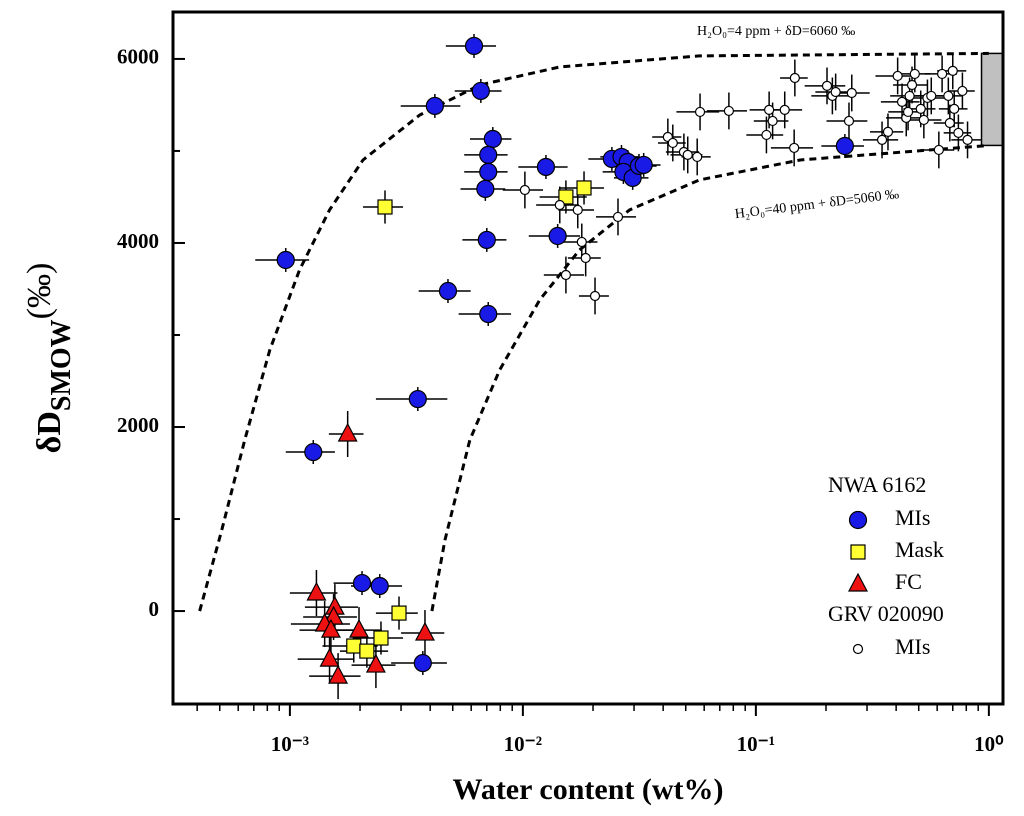 This screenshot has height=816, width=1024. Describe the element at coordinates (817, 204) in the screenshot. I see `annotation: H₂O₀=40 ppm + δD=5060 ‰` at that location.